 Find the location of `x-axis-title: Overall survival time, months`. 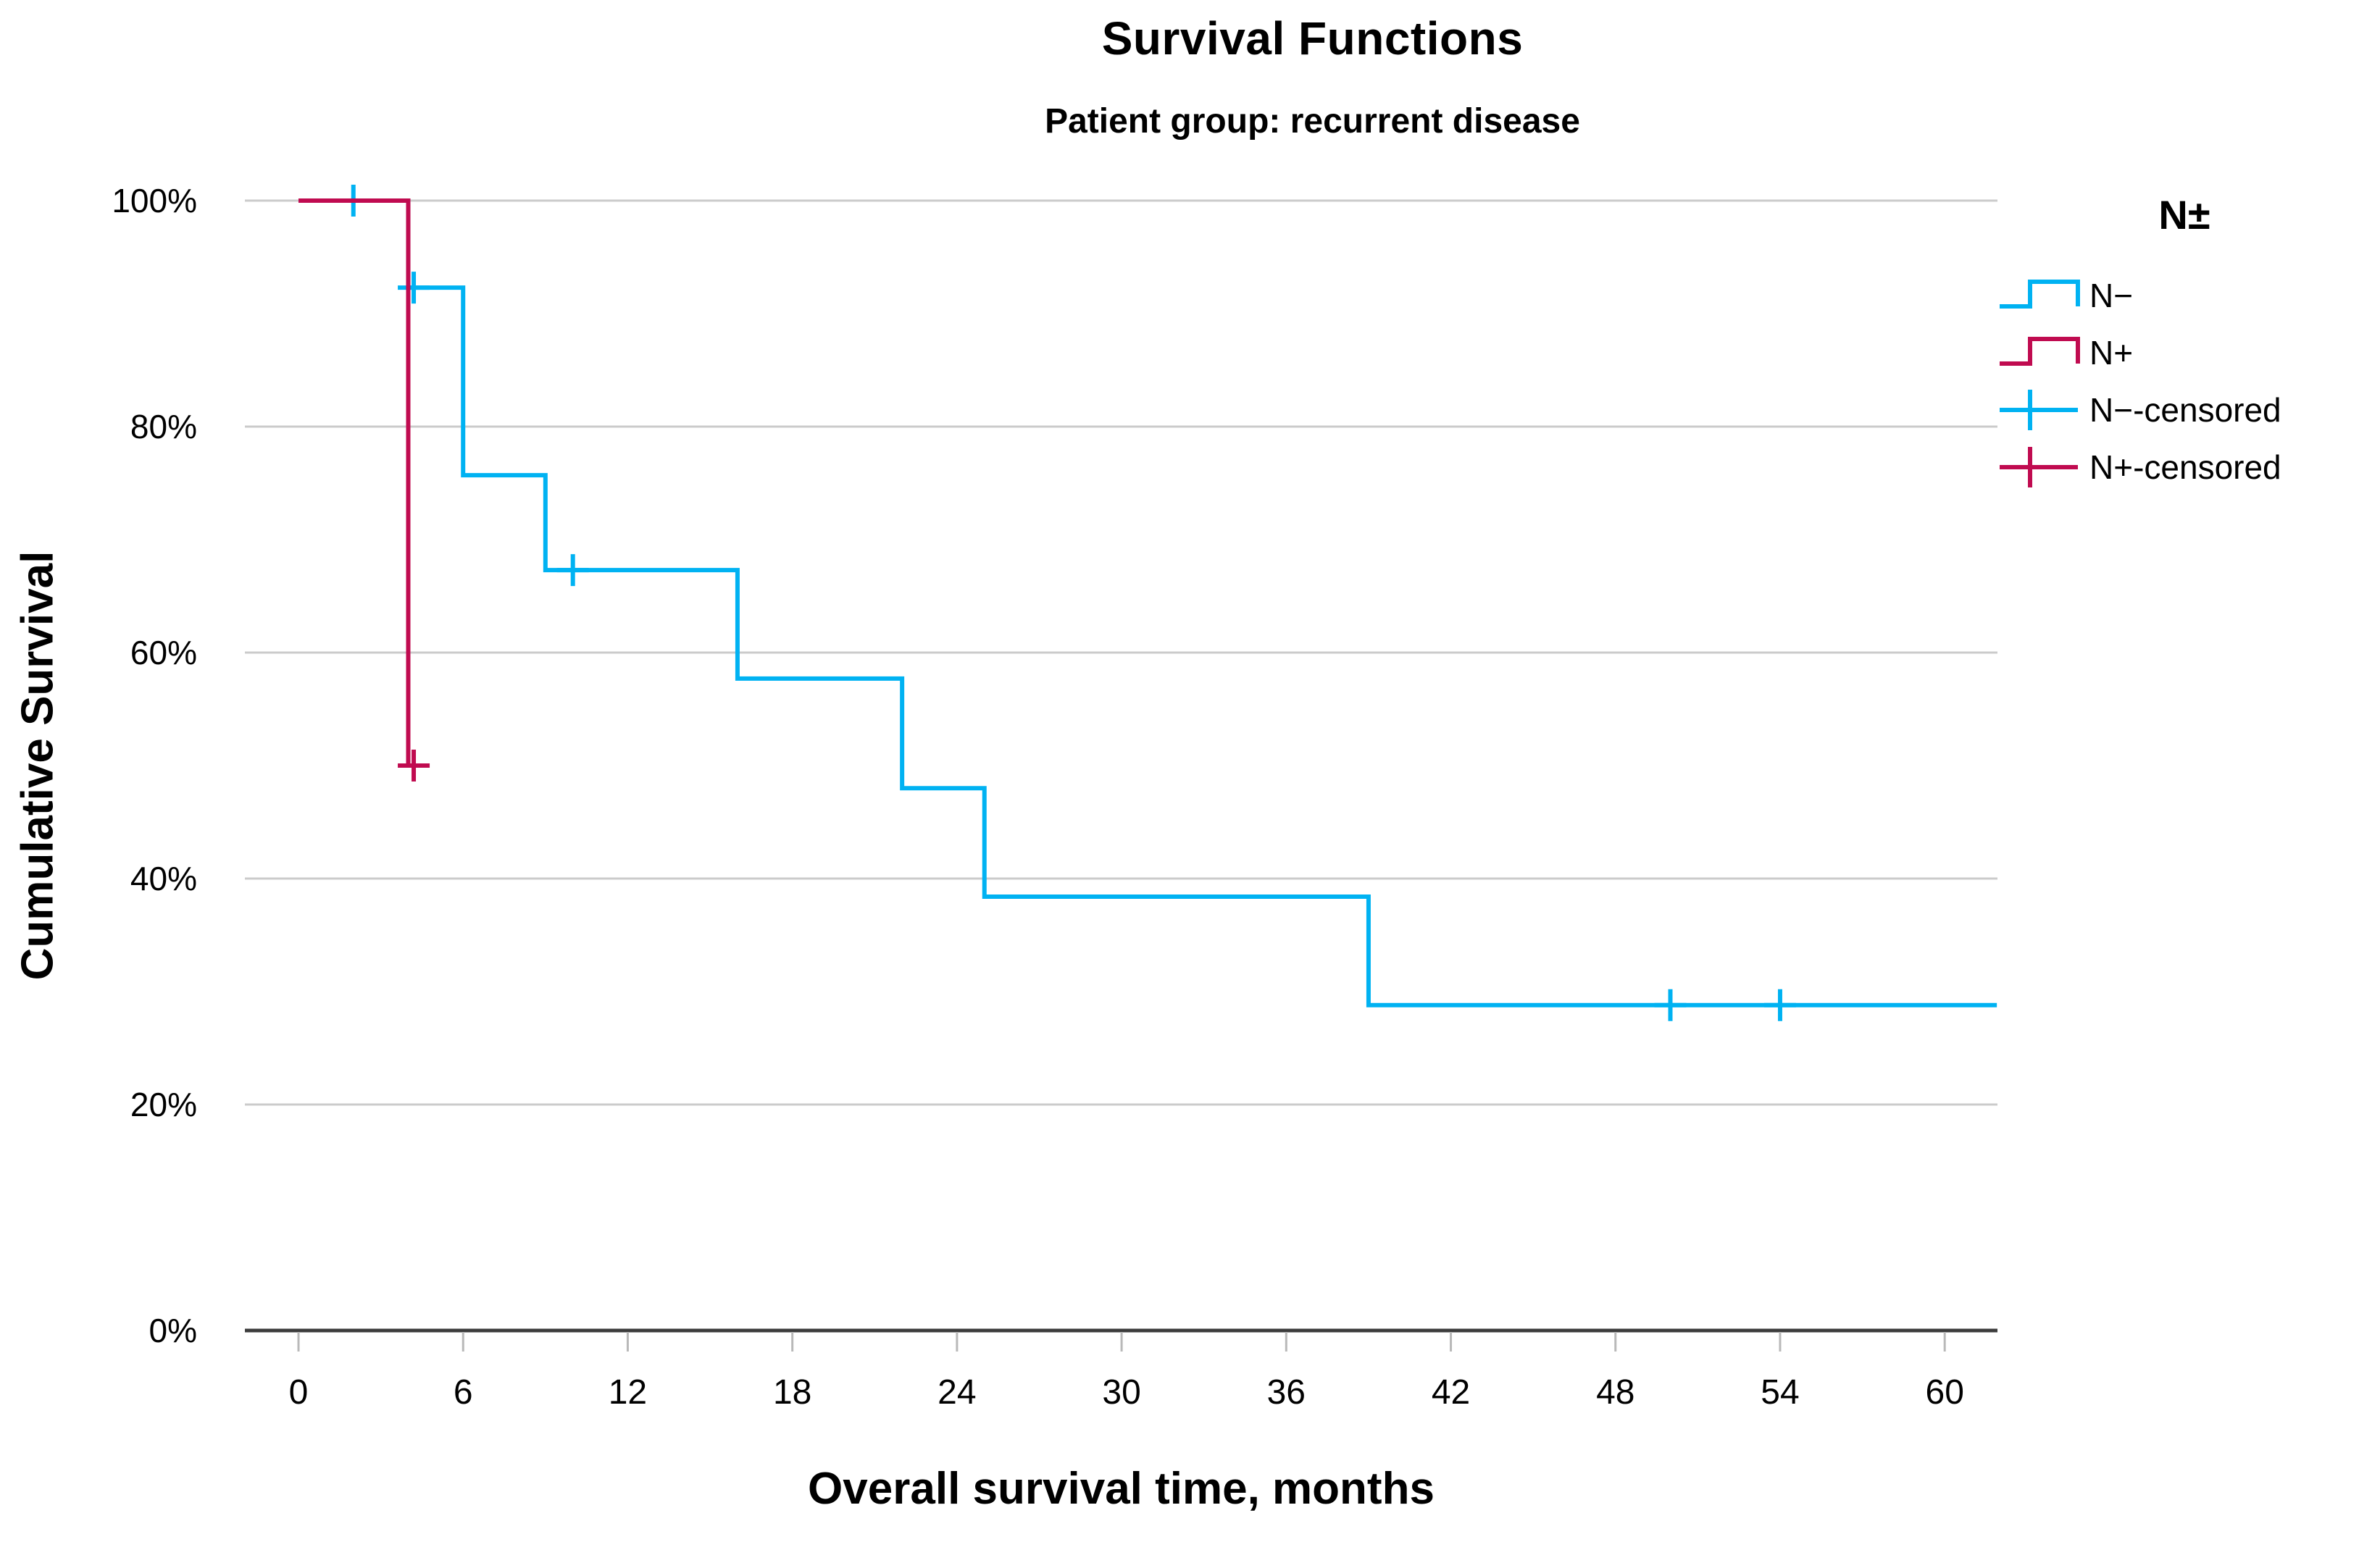

x-axis-title: Overall survival time, months is located at coordinates (1121, 1489).